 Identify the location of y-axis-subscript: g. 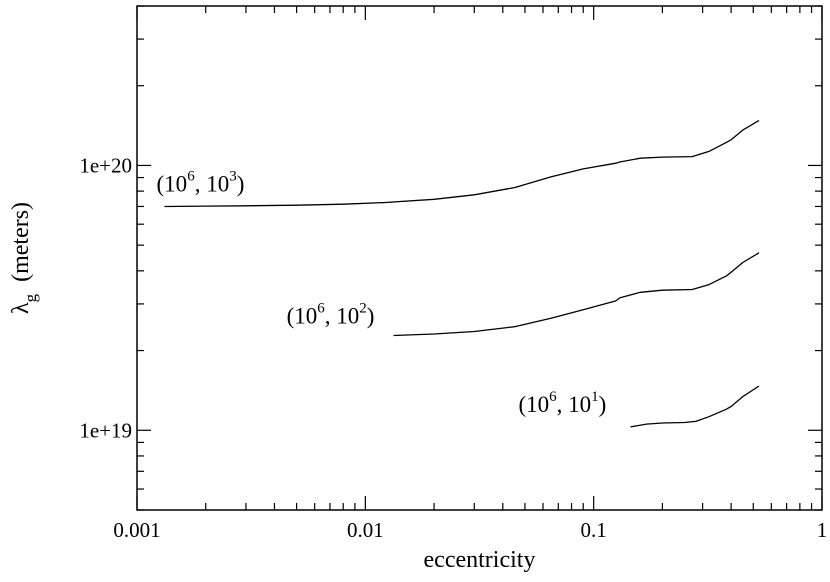
(30, 297).